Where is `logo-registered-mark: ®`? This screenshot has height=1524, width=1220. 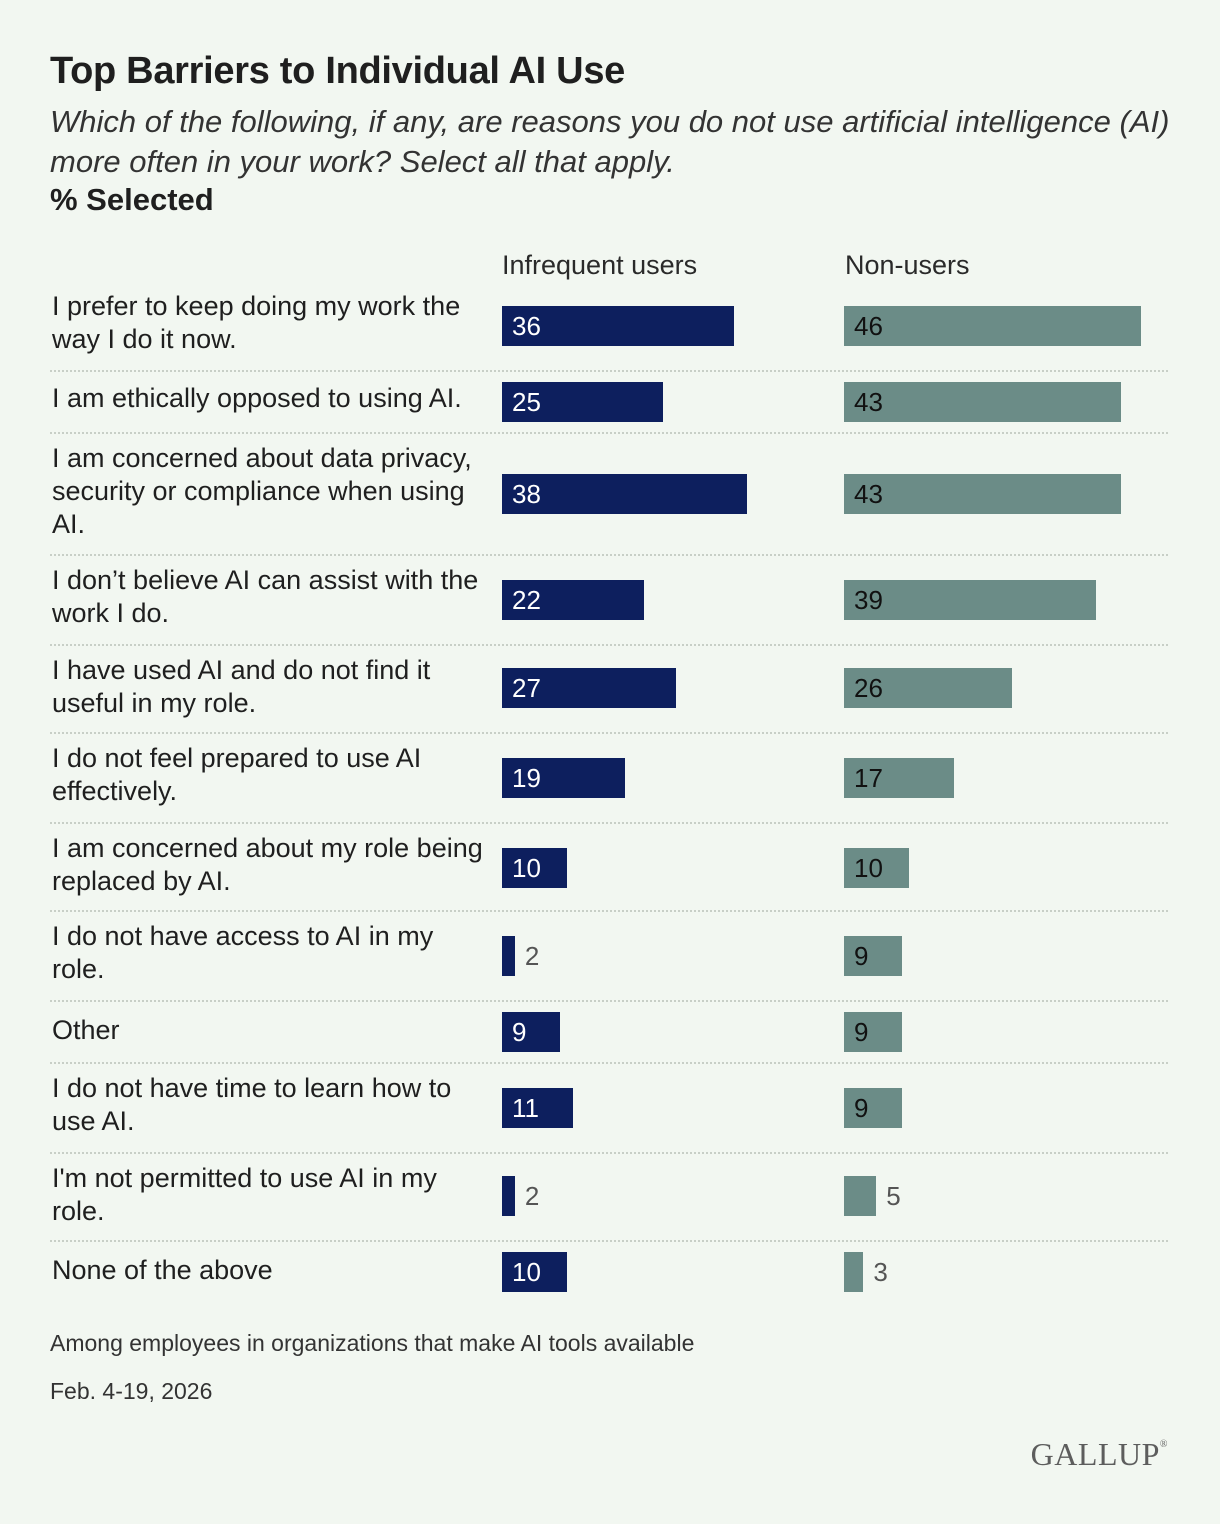
logo-registered-mark: ® is located at coordinates (1163, 1444).